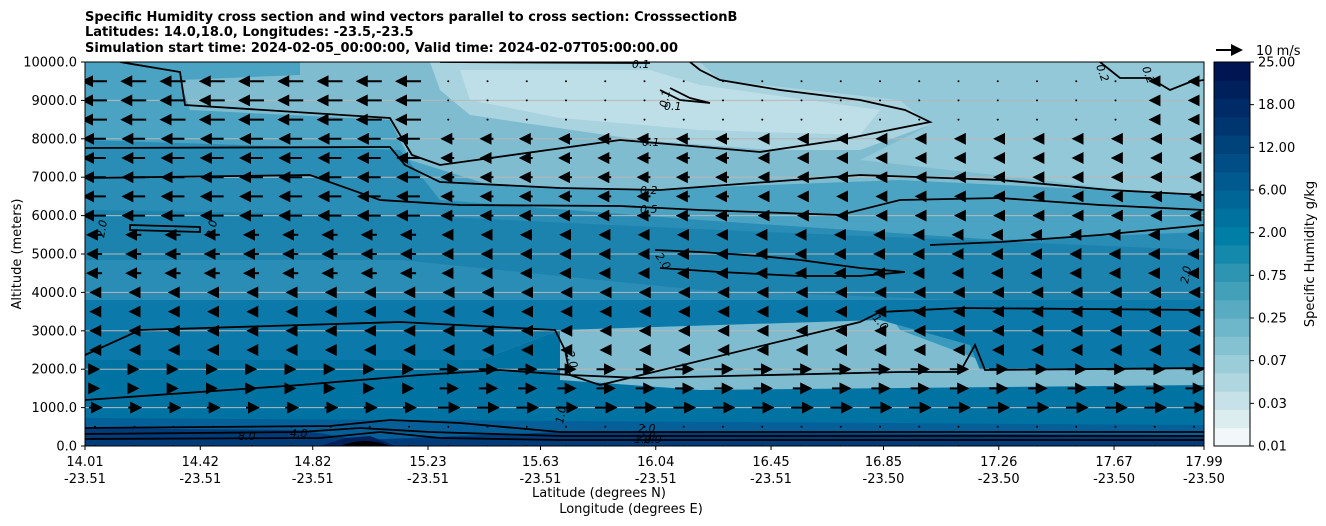 The width and height of the screenshot is (1326, 526). Describe the element at coordinates (55, 370) in the screenshot. I see `y-tick-label: 2000.0` at that location.